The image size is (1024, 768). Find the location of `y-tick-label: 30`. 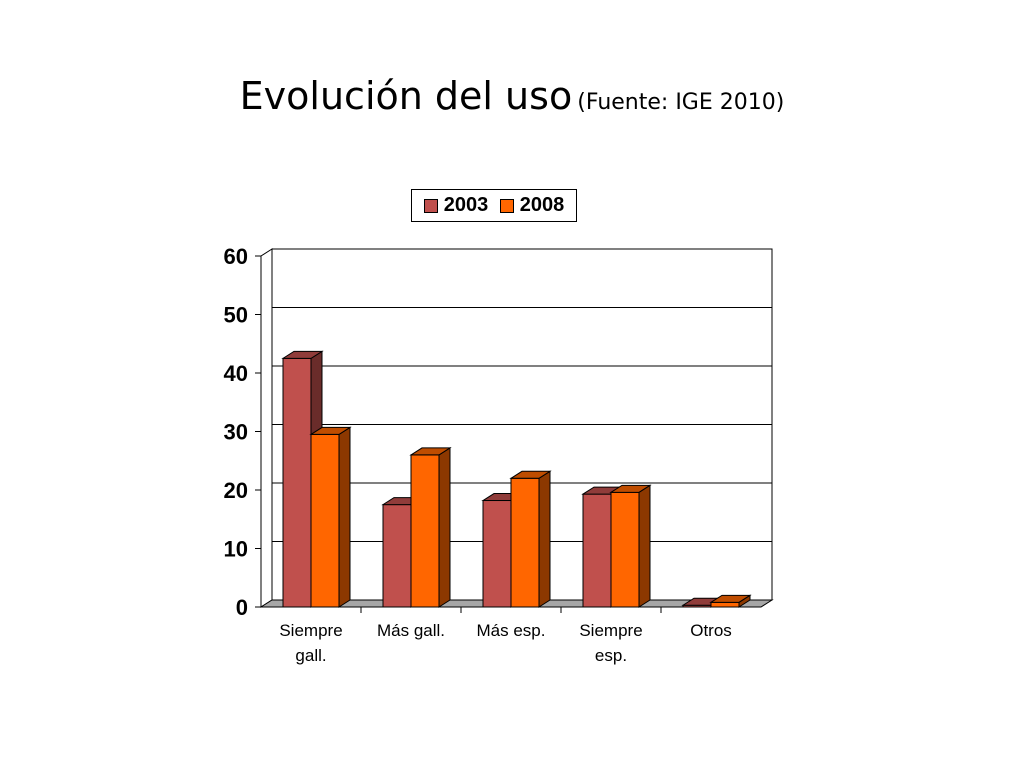

y-tick-label: 30 is located at coordinates (236, 432).